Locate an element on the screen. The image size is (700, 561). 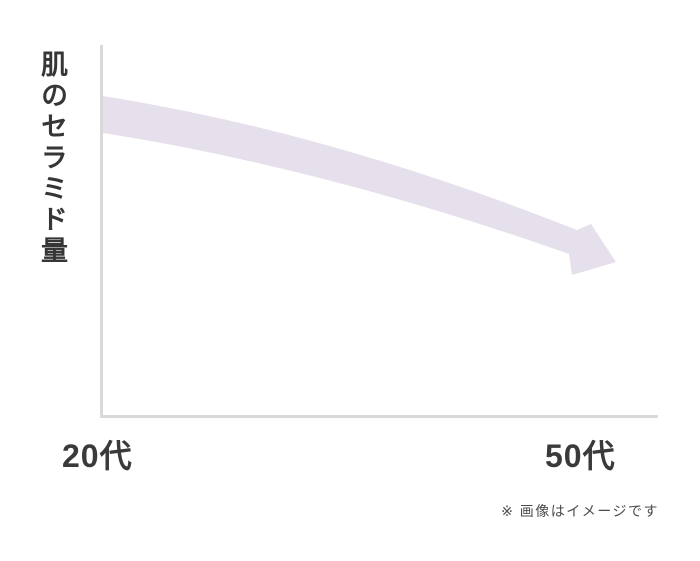
disclaimer-note: ※ 画像はイメージです is located at coordinates (580, 511).